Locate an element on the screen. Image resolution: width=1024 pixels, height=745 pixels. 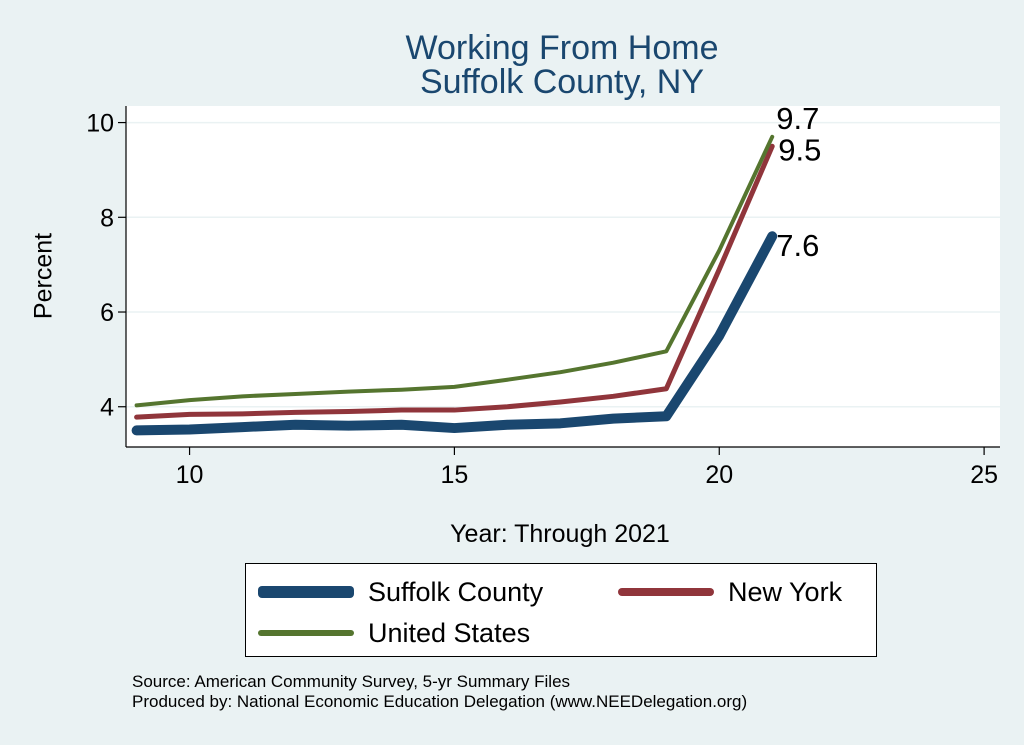
x-tick-label: 15 is located at coordinates (455, 475).